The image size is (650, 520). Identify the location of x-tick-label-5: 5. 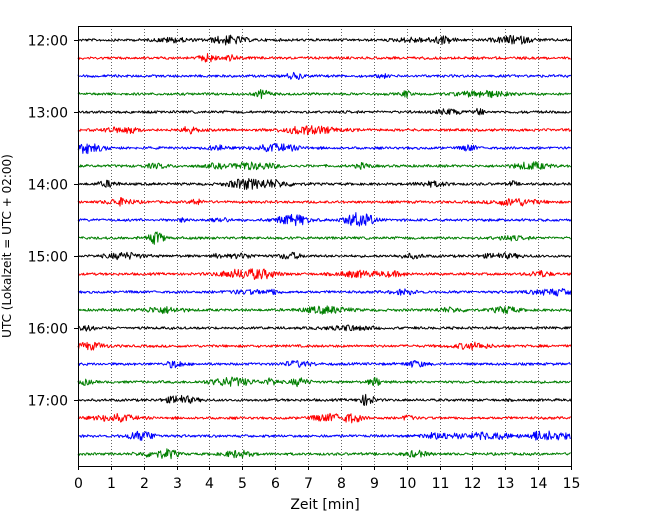
(242, 484).